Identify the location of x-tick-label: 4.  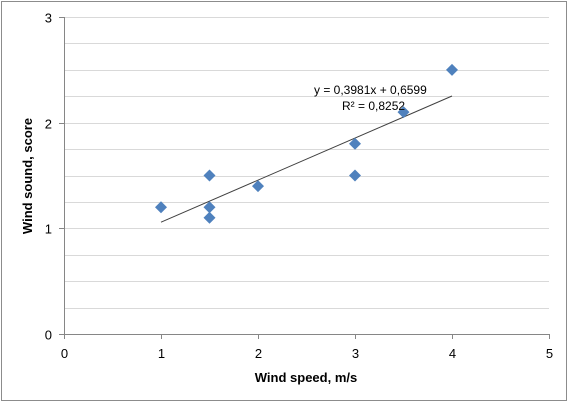
(452, 353).